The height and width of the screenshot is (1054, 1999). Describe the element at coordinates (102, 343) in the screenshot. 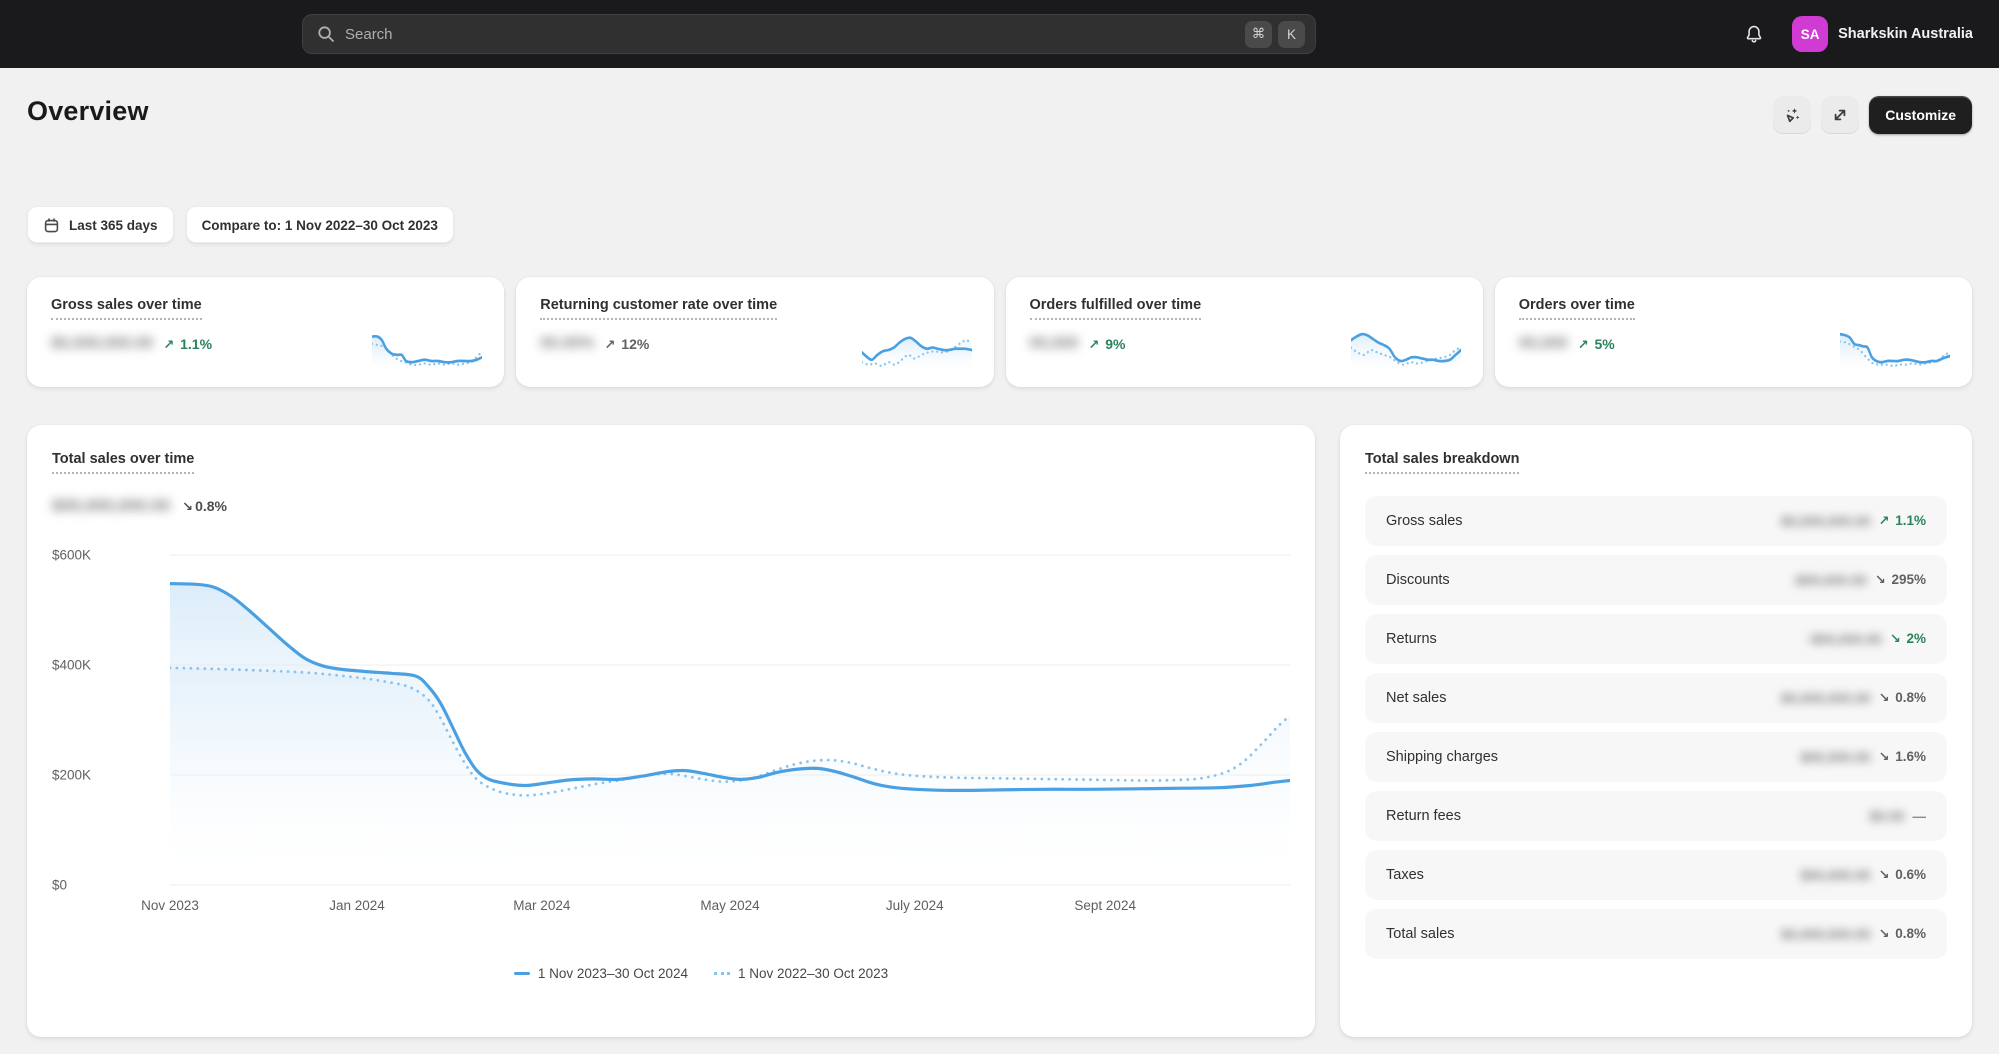

I see `metric-value-redacted: $0,000,000.00` at that location.